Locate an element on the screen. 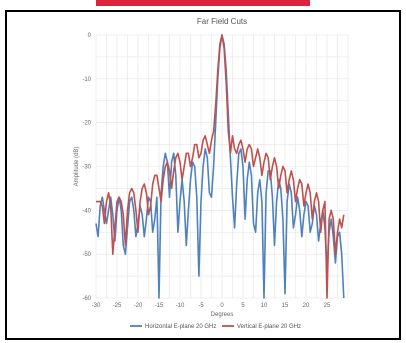 The height and width of the screenshot is (343, 406). x-tick-label: 25 is located at coordinates (327, 306).